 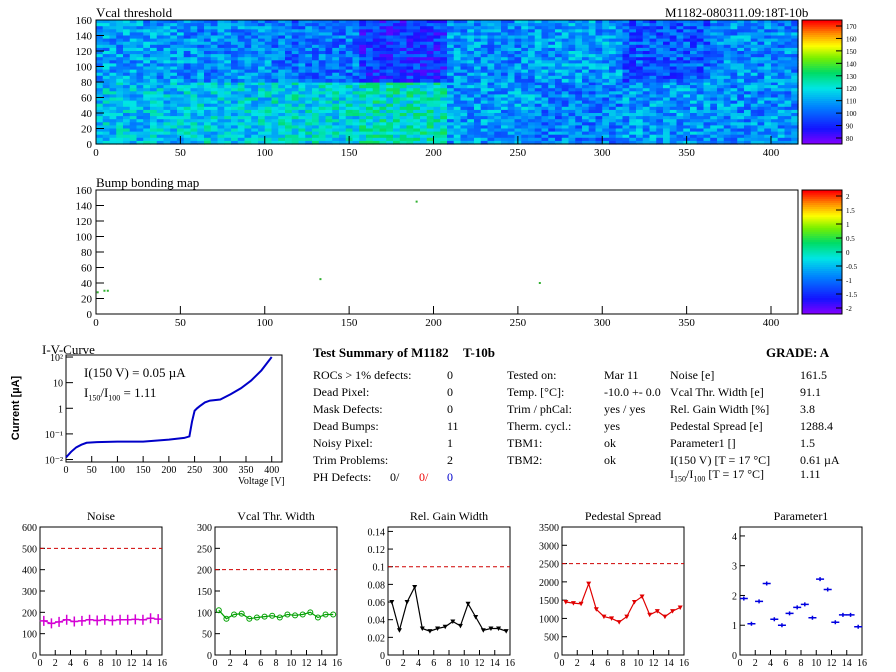 What do you see at coordinates (204, 549) in the screenshot?
I see `small-plot-ytick-label: 250` at bounding box center [204, 549].